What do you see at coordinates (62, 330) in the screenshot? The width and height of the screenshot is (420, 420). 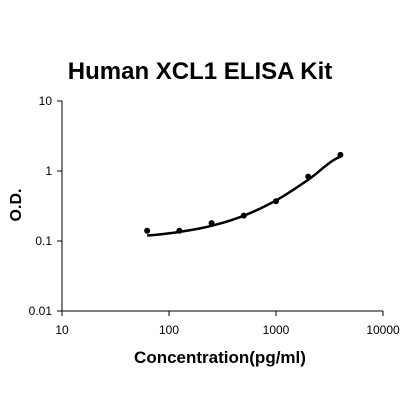 I see `x-tick-label-0: 10` at bounding box center [62, 330].